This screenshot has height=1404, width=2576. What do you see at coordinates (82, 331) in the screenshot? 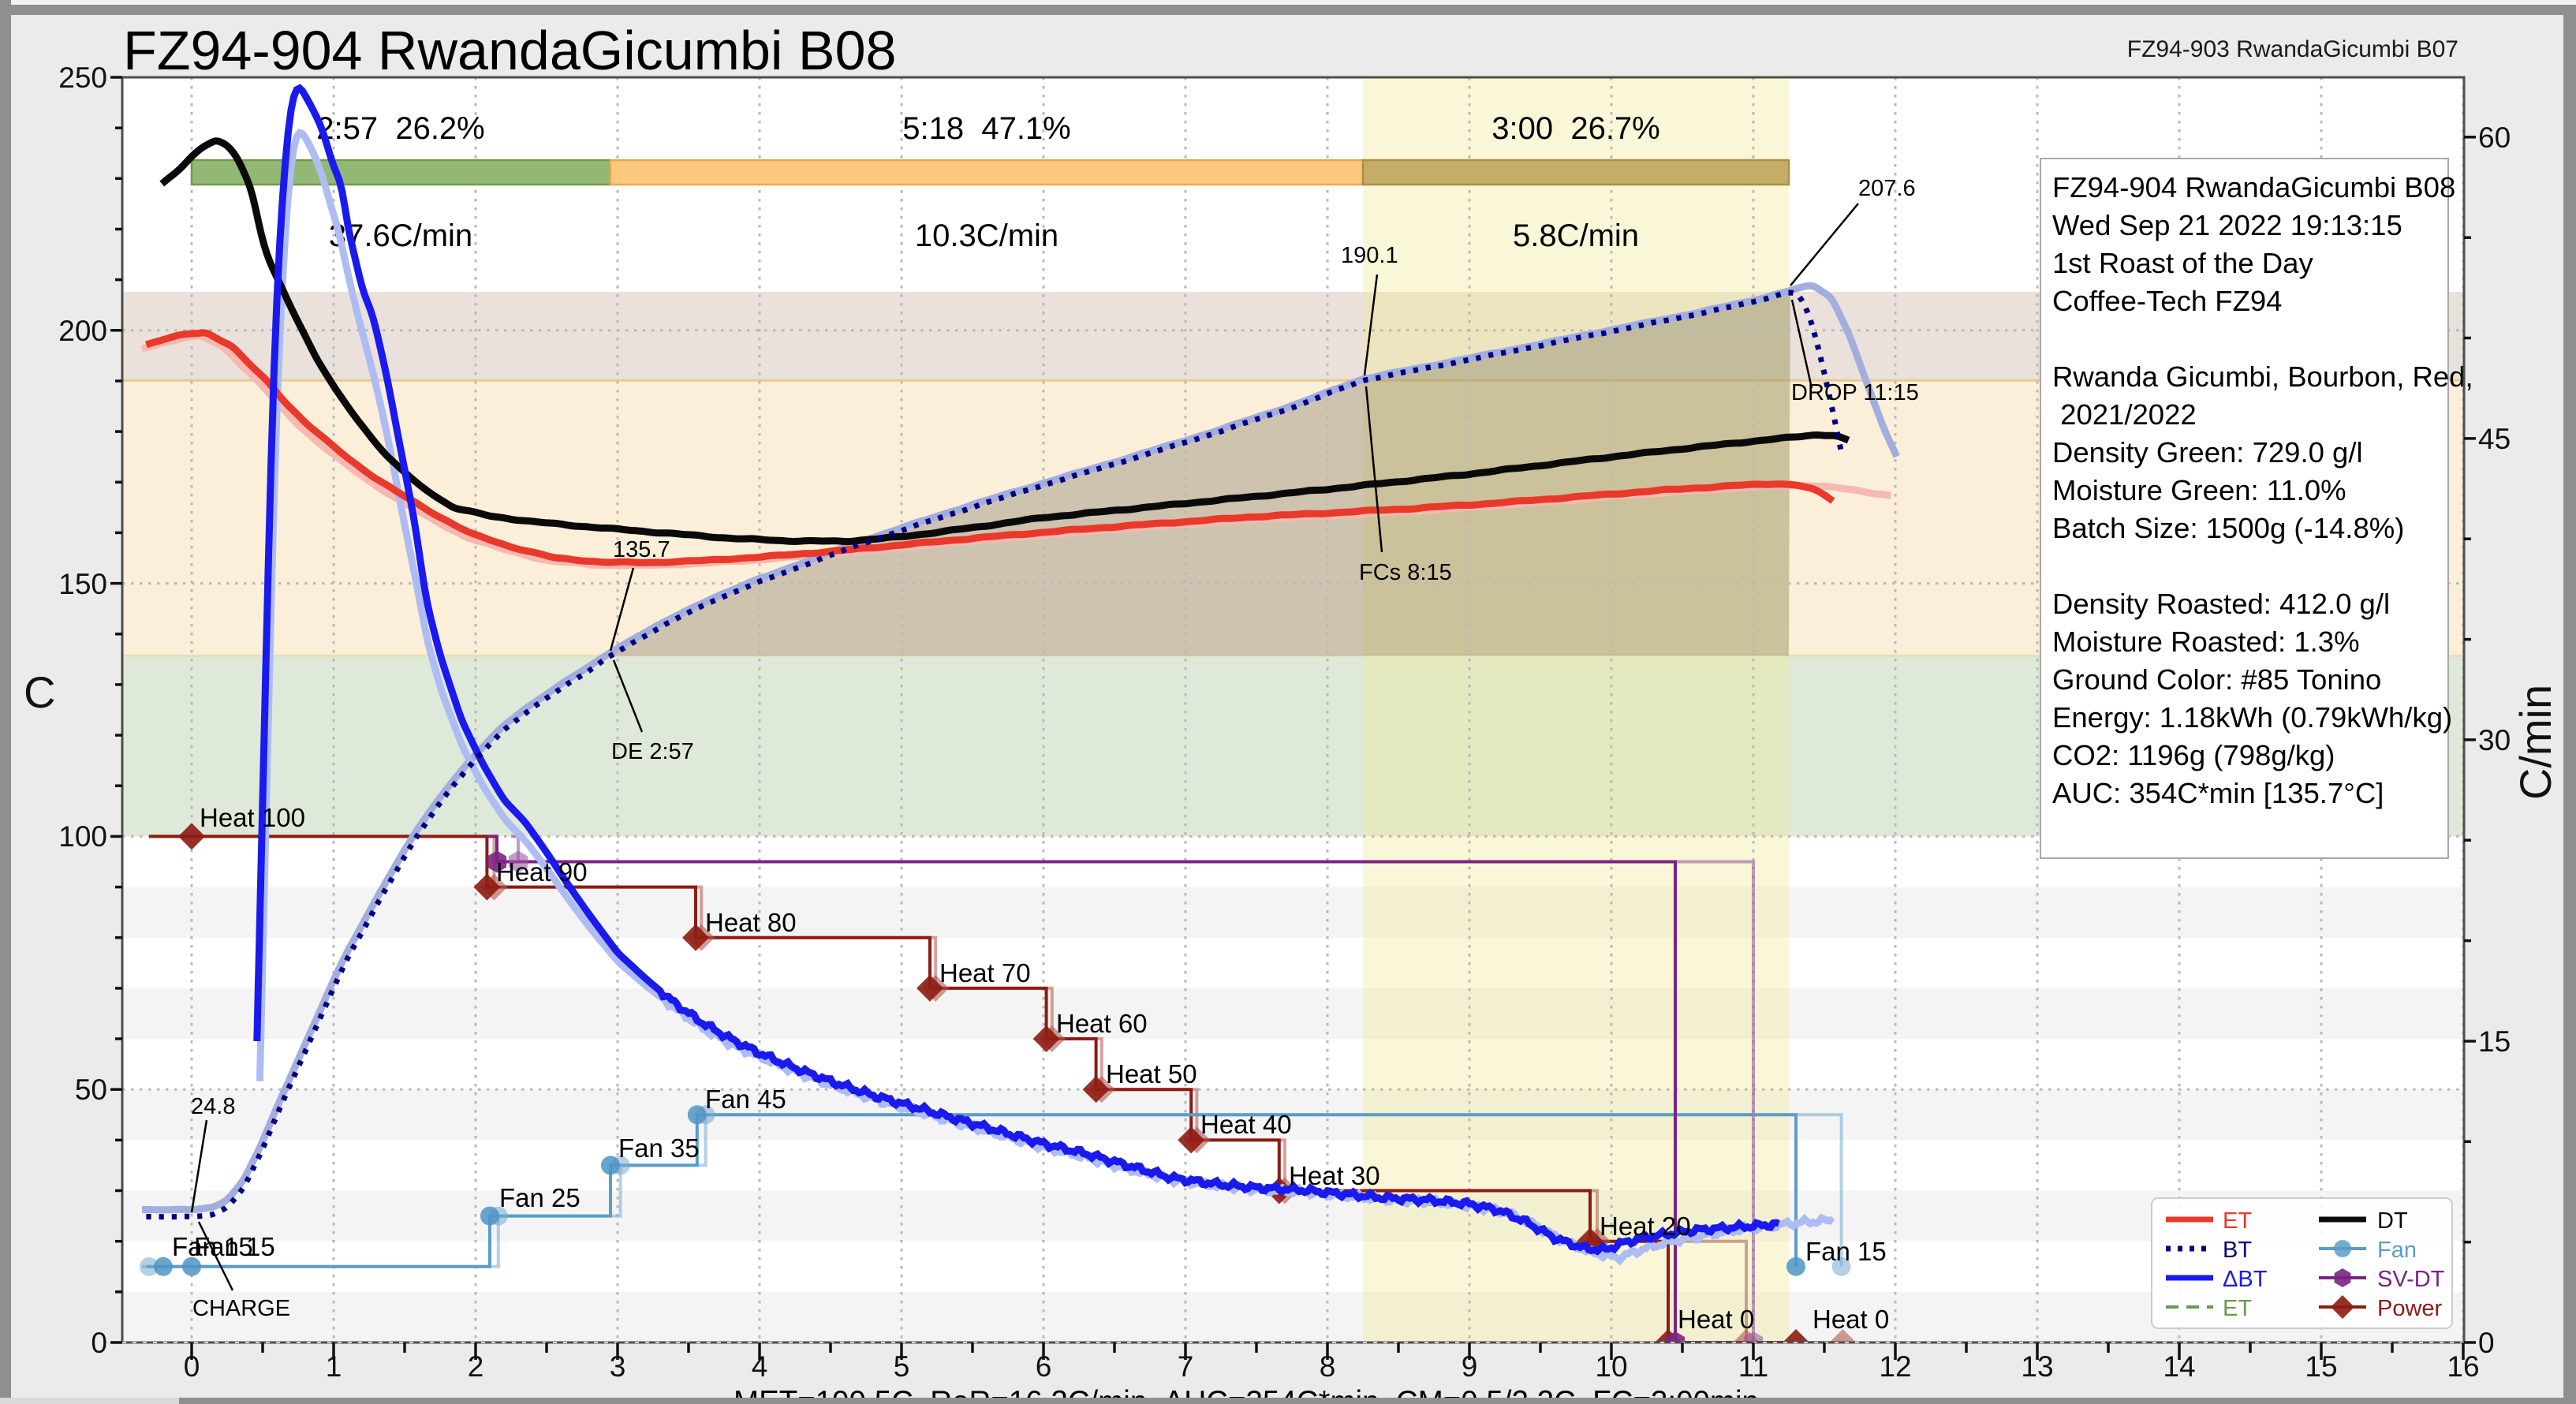
I see `svg-text: 200` at bounding box center [82, 331].